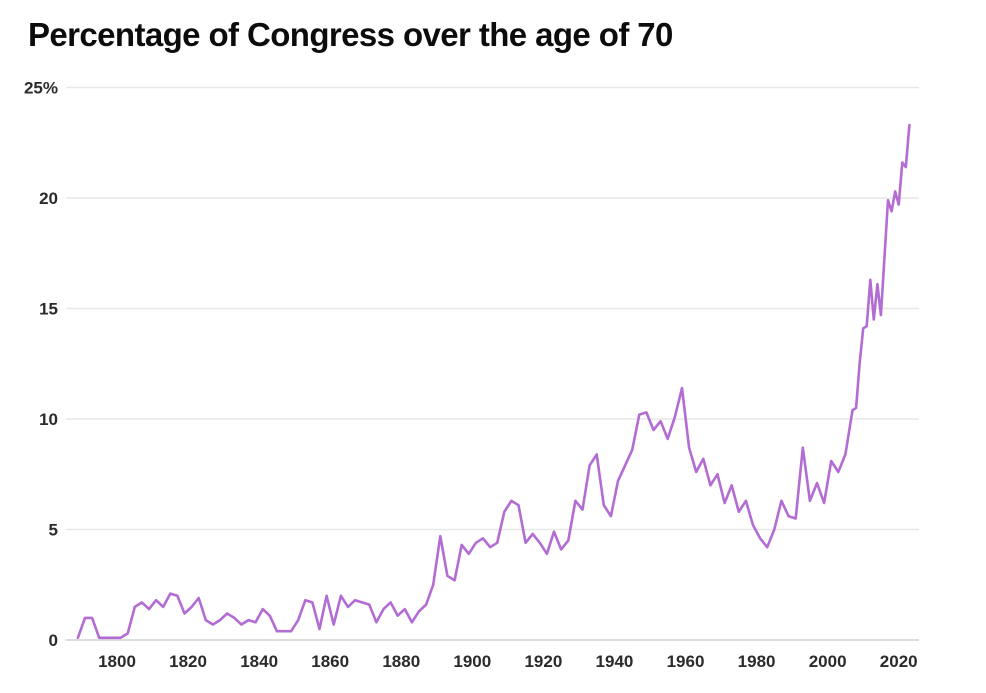 This screenshot has width=986, height=693. I want to click on x-tick-label-1820: 1820, so click(188, 661).